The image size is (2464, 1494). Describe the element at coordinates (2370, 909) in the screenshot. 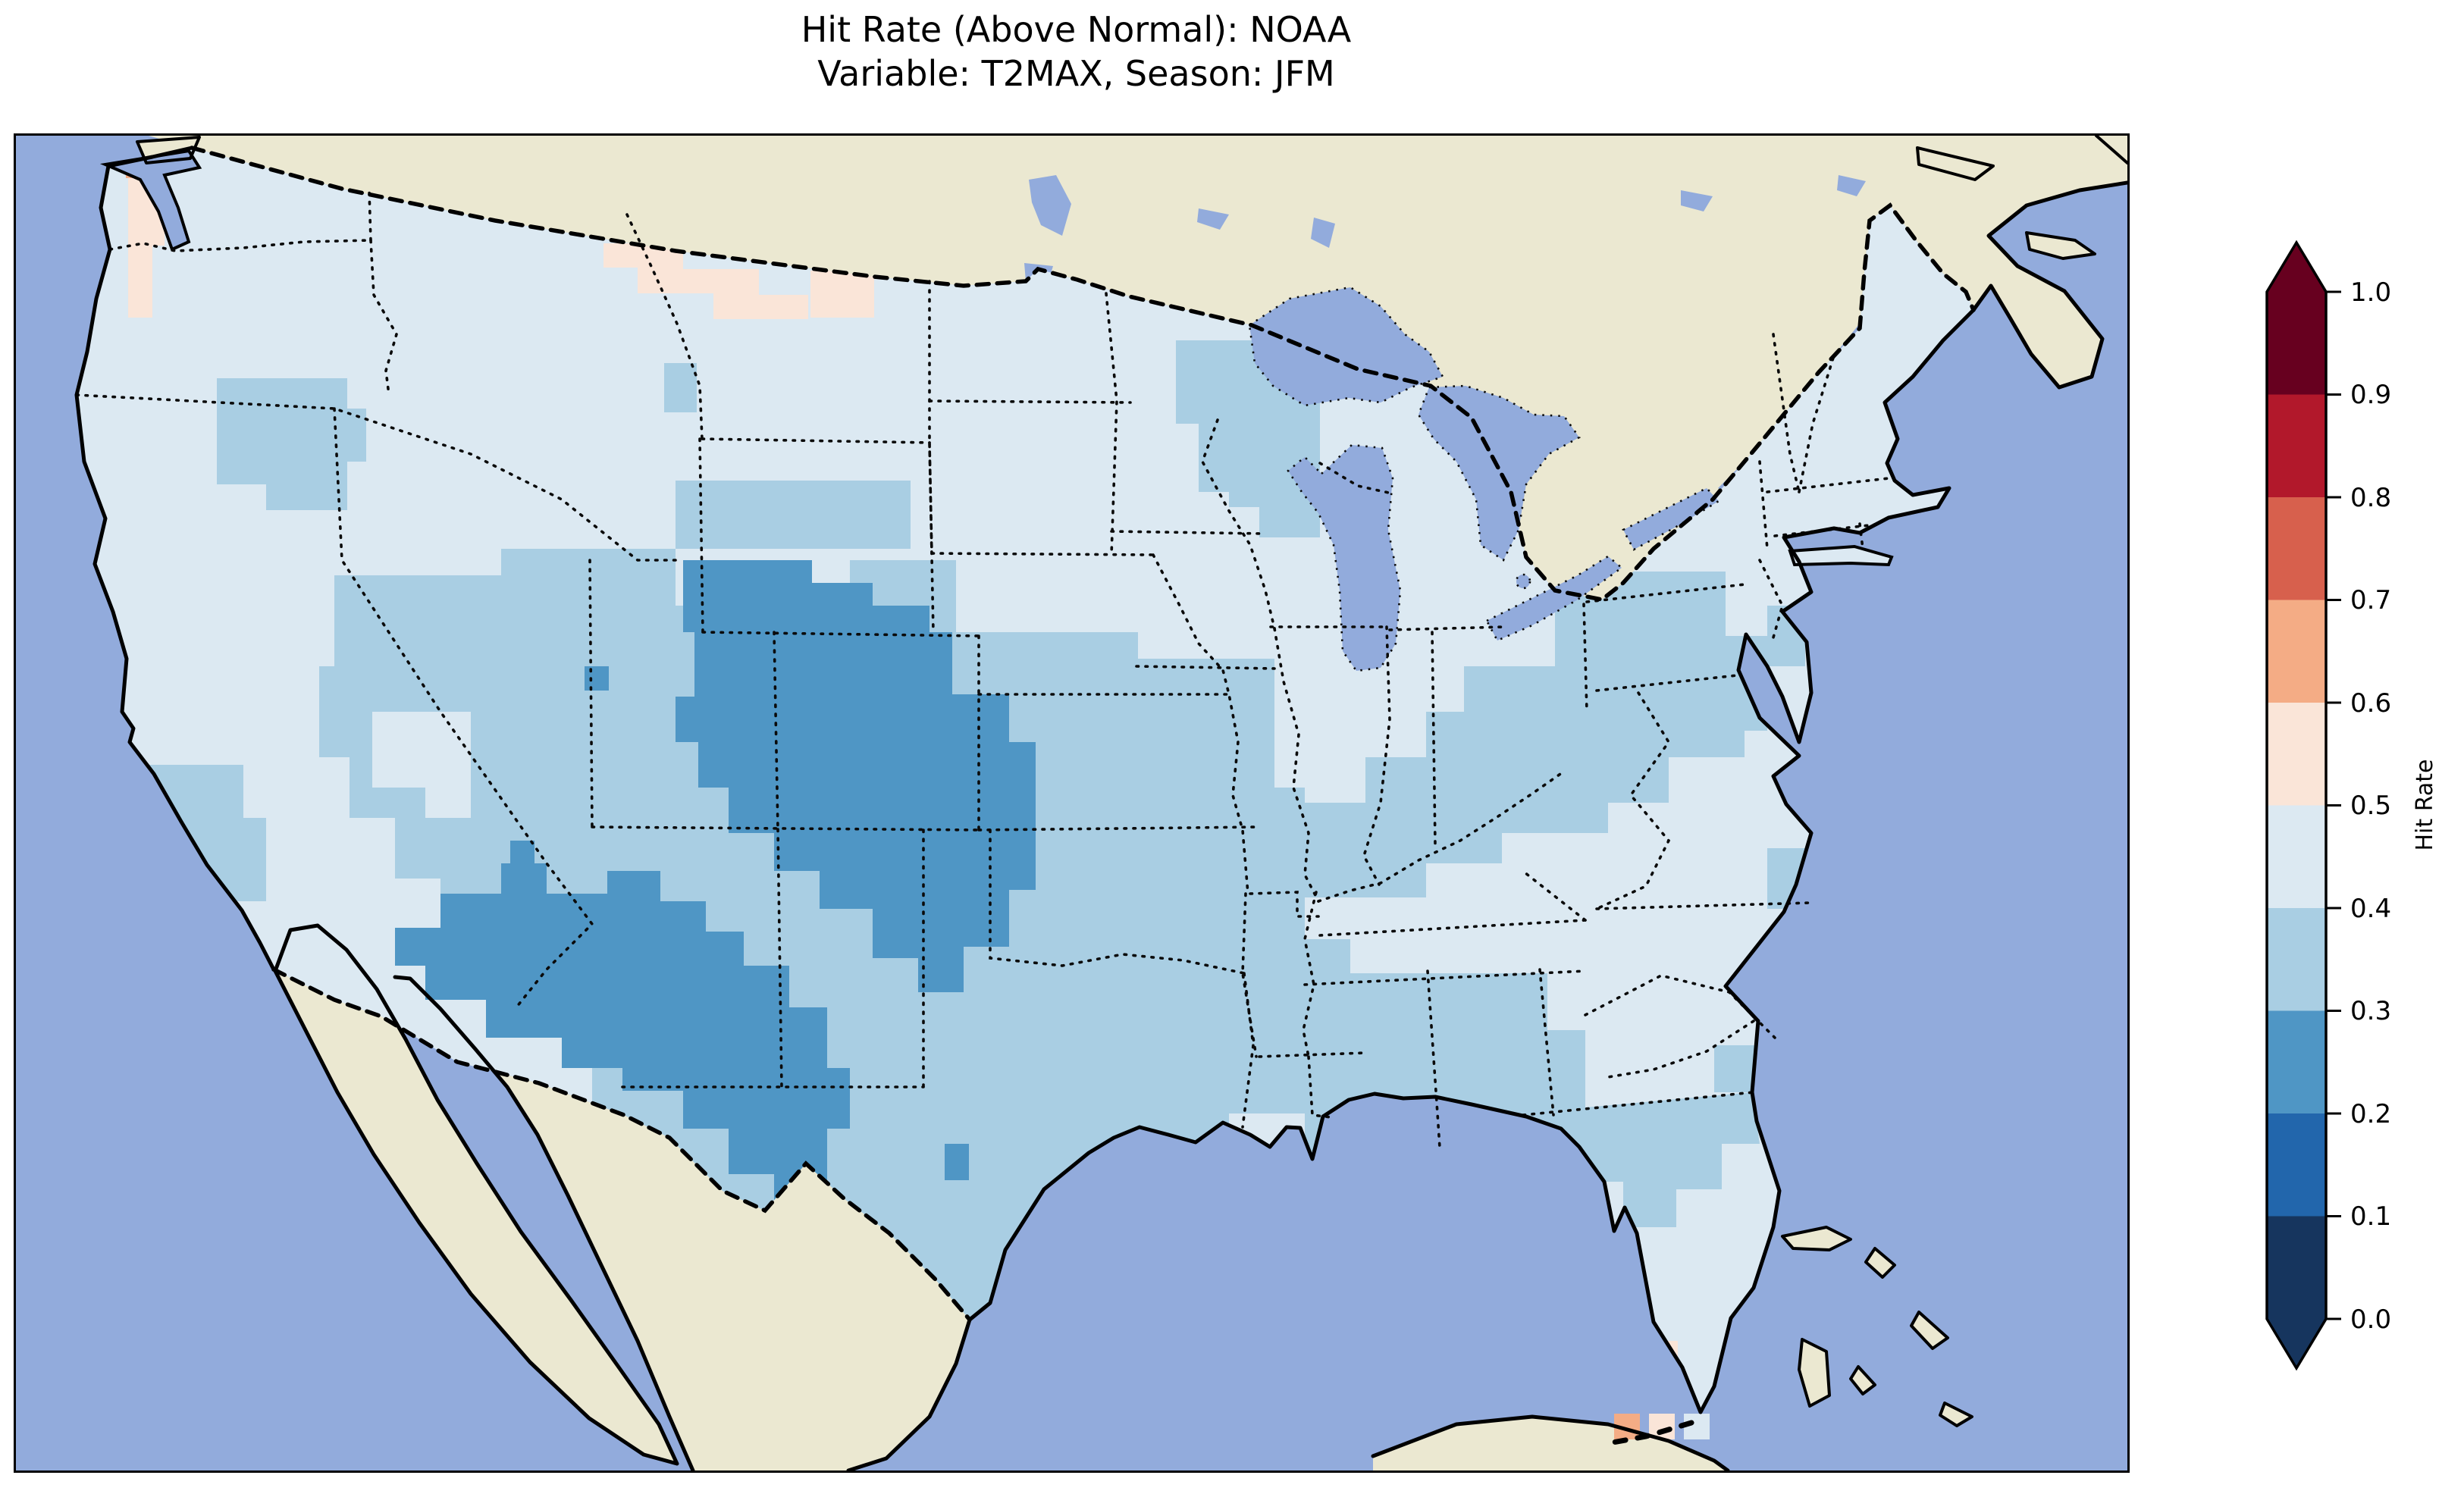

I see `tick-0.4: 0.4` at that location.